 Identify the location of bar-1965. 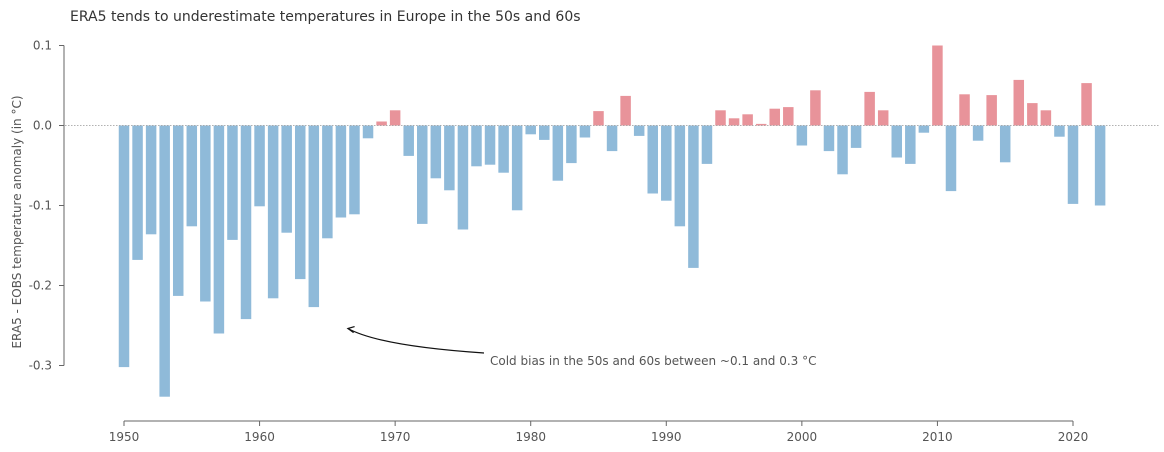
(327, 182).